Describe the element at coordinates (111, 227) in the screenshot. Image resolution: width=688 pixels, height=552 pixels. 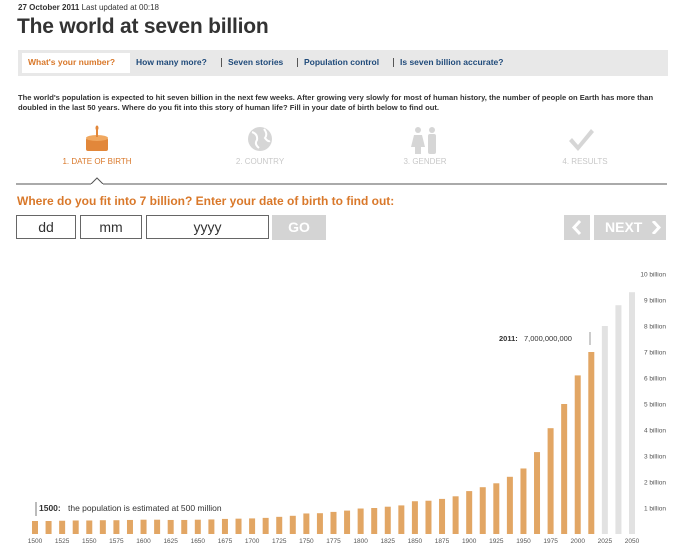
I see `month-input: mm` at that location.